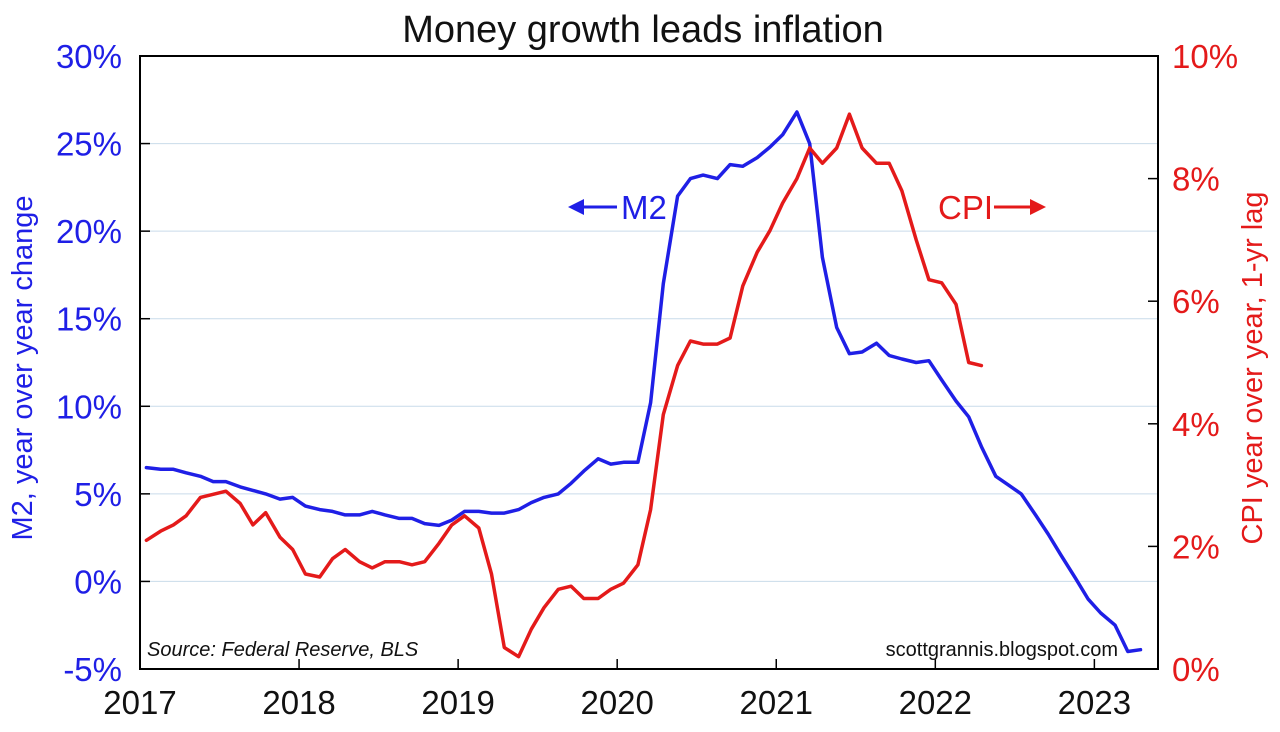  What do you see at coordinates (935, 702) in the screenshot?
I see `x-tick-label: 2022` at bounding box center [935, 702].